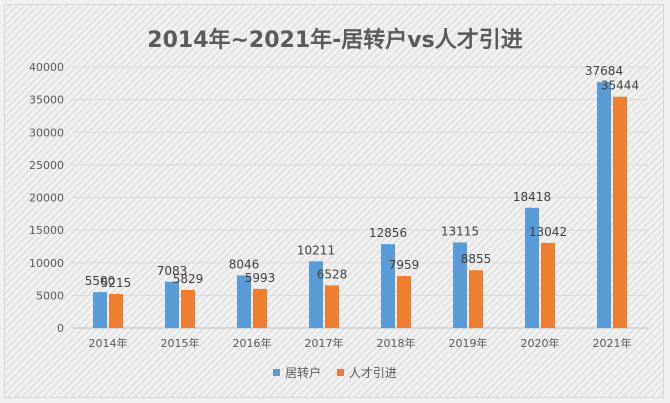 This screenshot has height=403, width=670. What do you see at coordinates (46, 67) in the screenshot?
I see `y-tick-label: 40000` at bounding box center [46, 67].